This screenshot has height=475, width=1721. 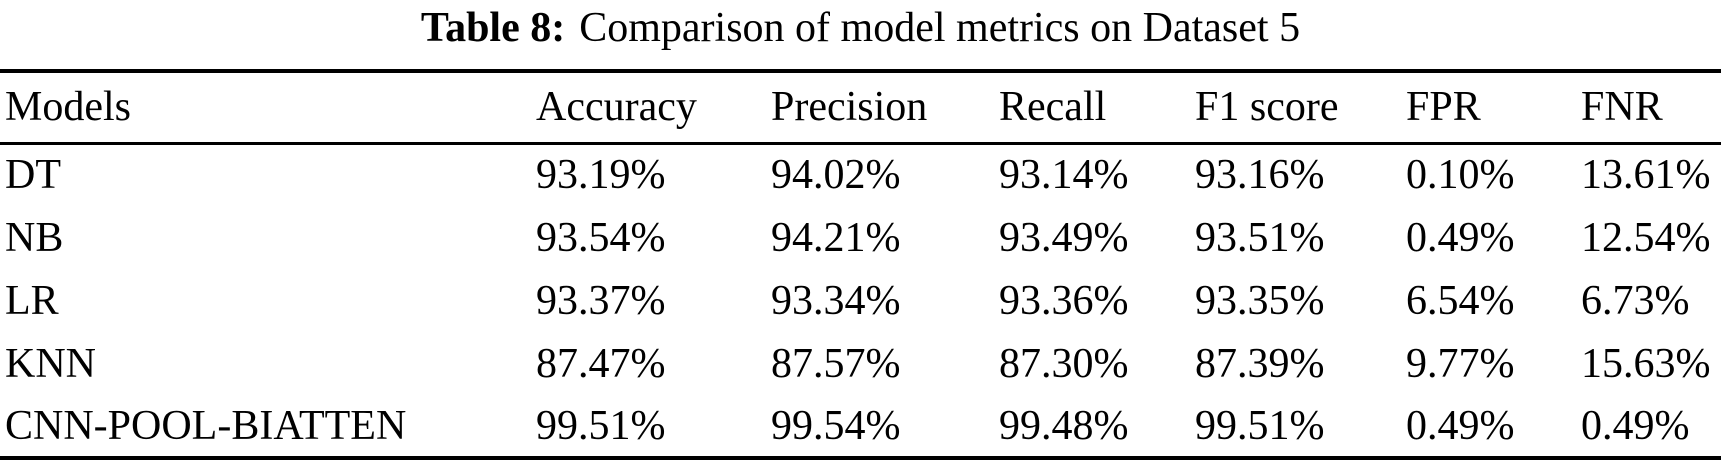 I want to click on table-caption-label: Table 8:, so click(x=493, y=28).